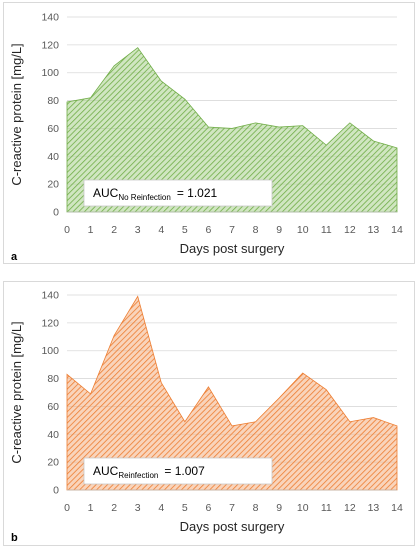 This screenshot has width=419, height=550. Describe the element at coordinates (184, 471) in the screenshot. I see `auc-value: = 1.007` at that location.